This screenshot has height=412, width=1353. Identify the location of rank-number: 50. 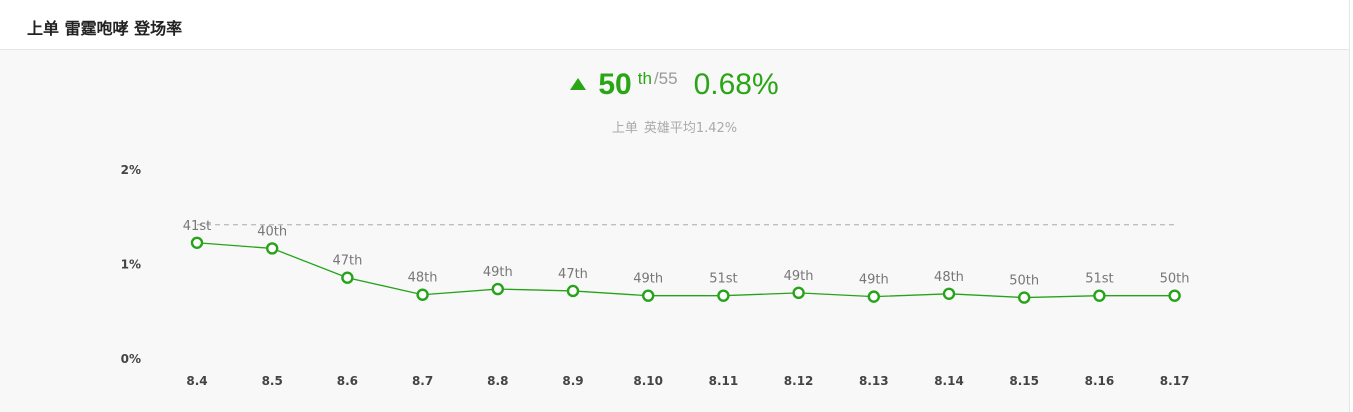
(615, 84).